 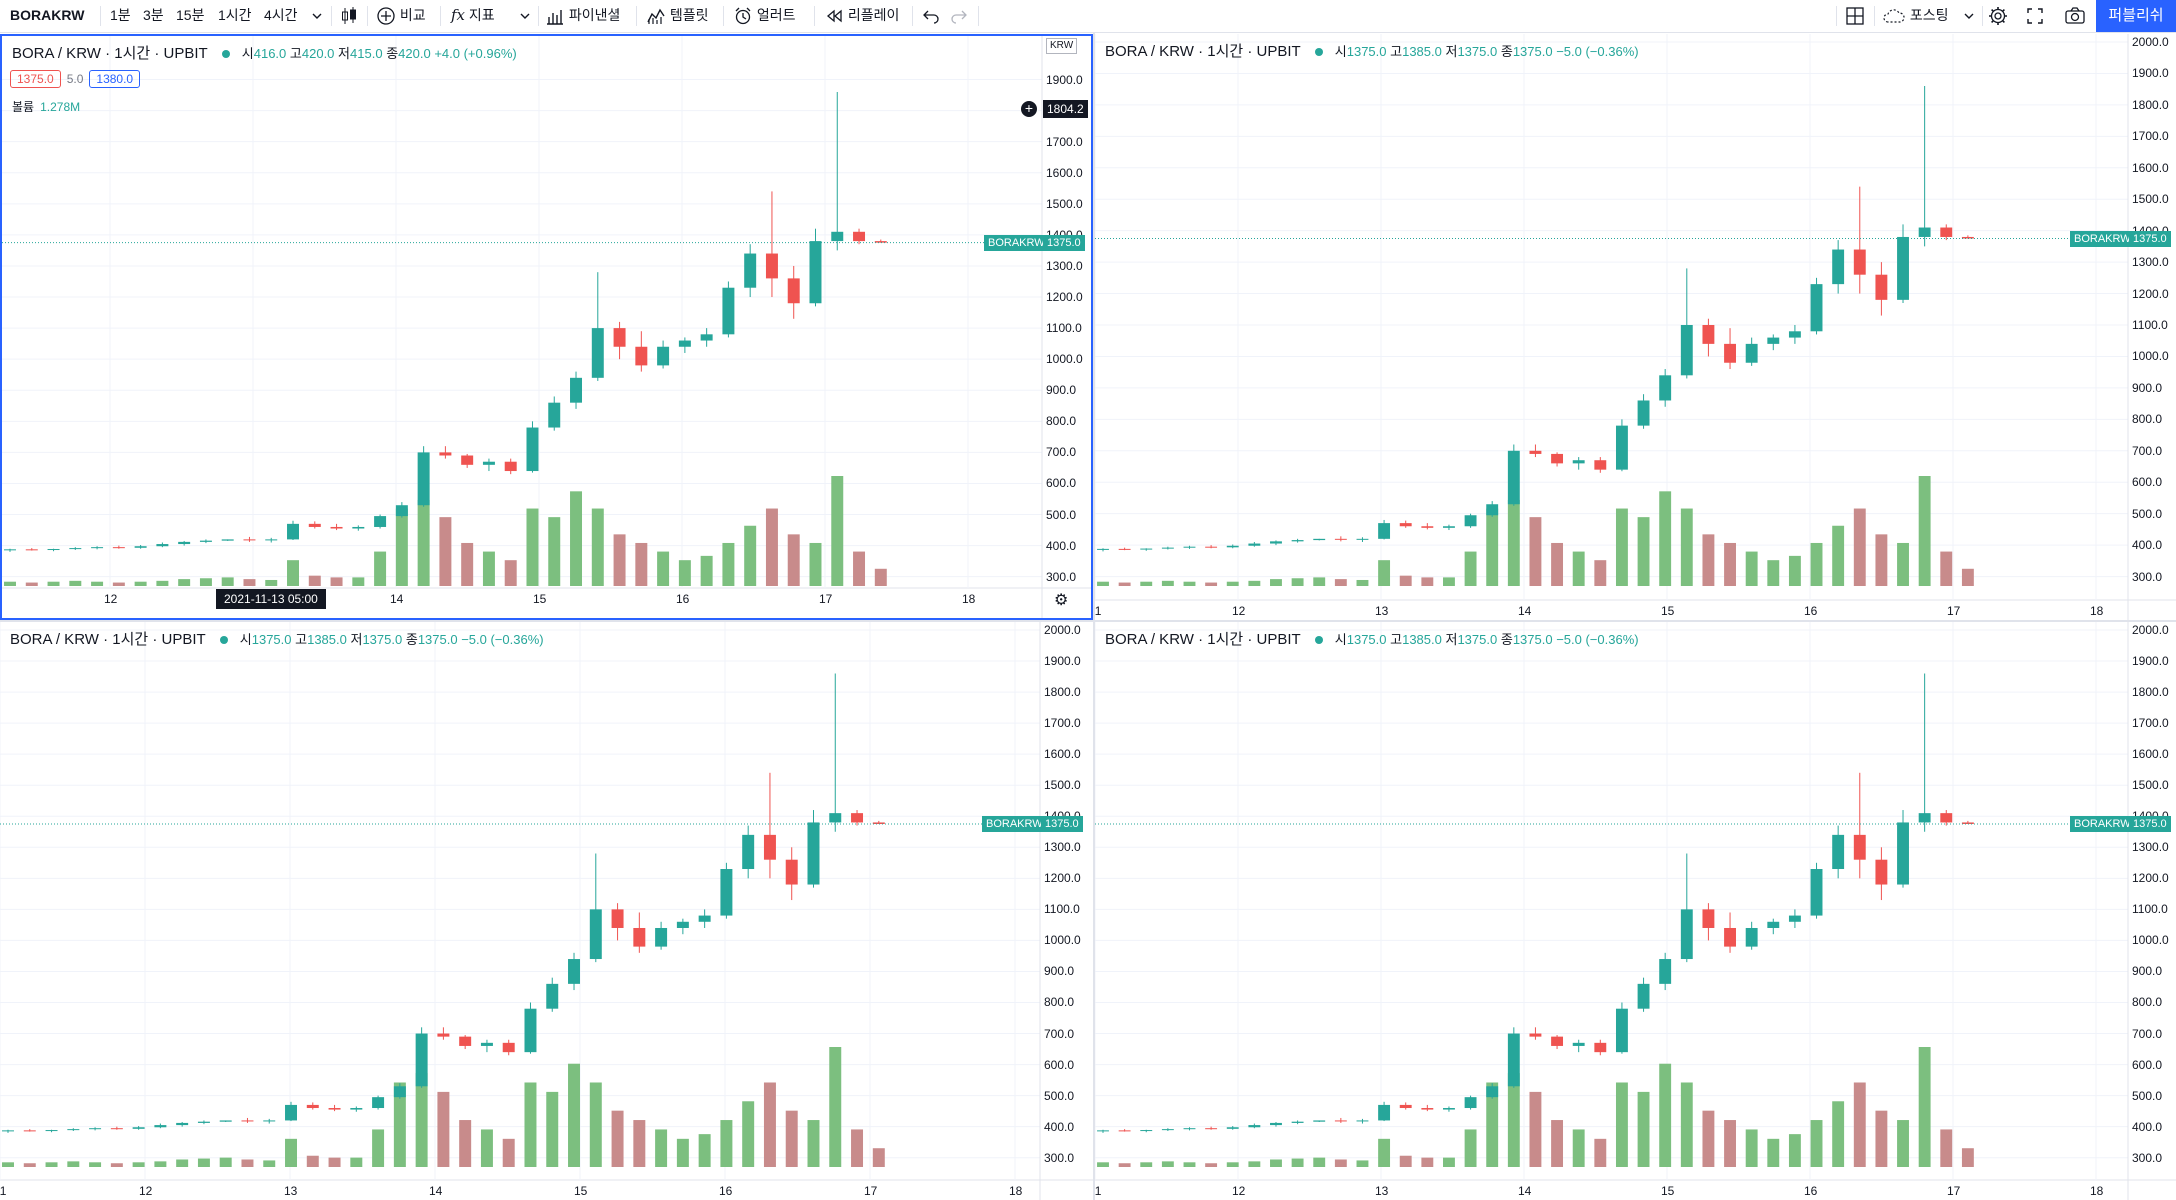 I want to click on buy-price-button: 1380.0, so click(x=115, y=79).